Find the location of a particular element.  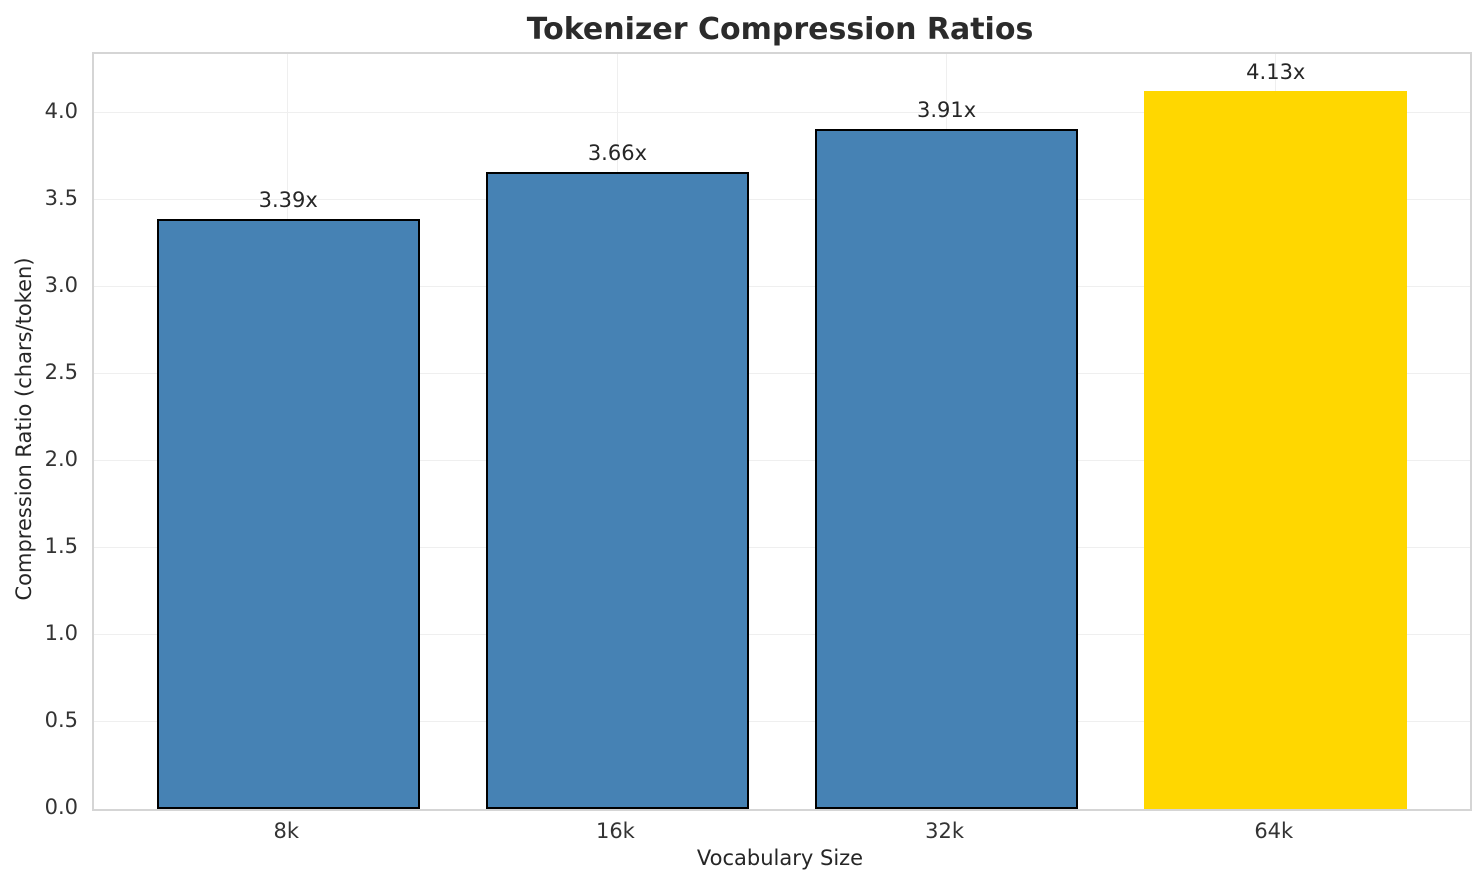

y-tick-label: 3.5 is located at coordinates (61, 198).